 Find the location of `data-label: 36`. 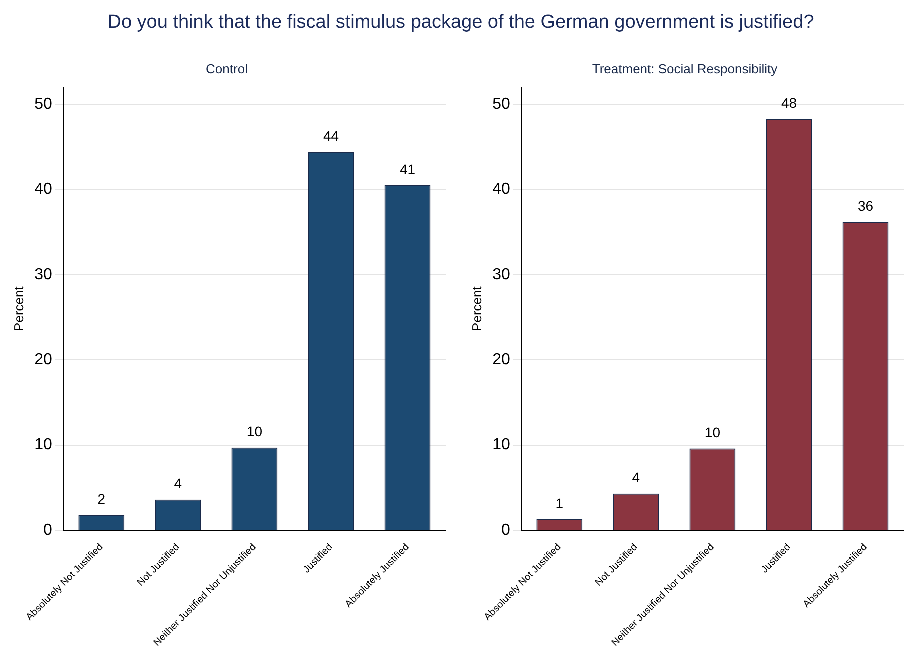

data-label: 36 is located at coordinates (866, 206).